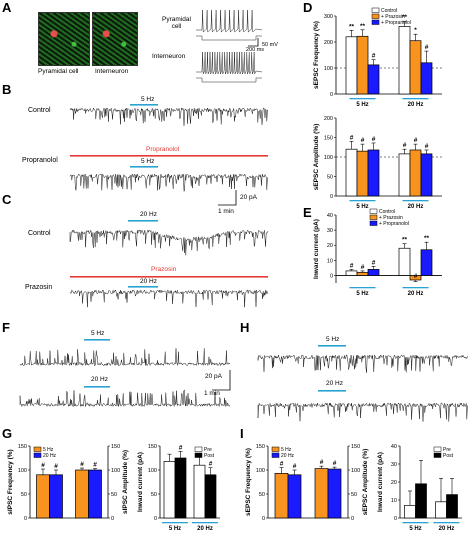 The width and height of the screenshot is (474, 546). I want to click on G-right-legend-label-0: Pre, so click(208, 450).